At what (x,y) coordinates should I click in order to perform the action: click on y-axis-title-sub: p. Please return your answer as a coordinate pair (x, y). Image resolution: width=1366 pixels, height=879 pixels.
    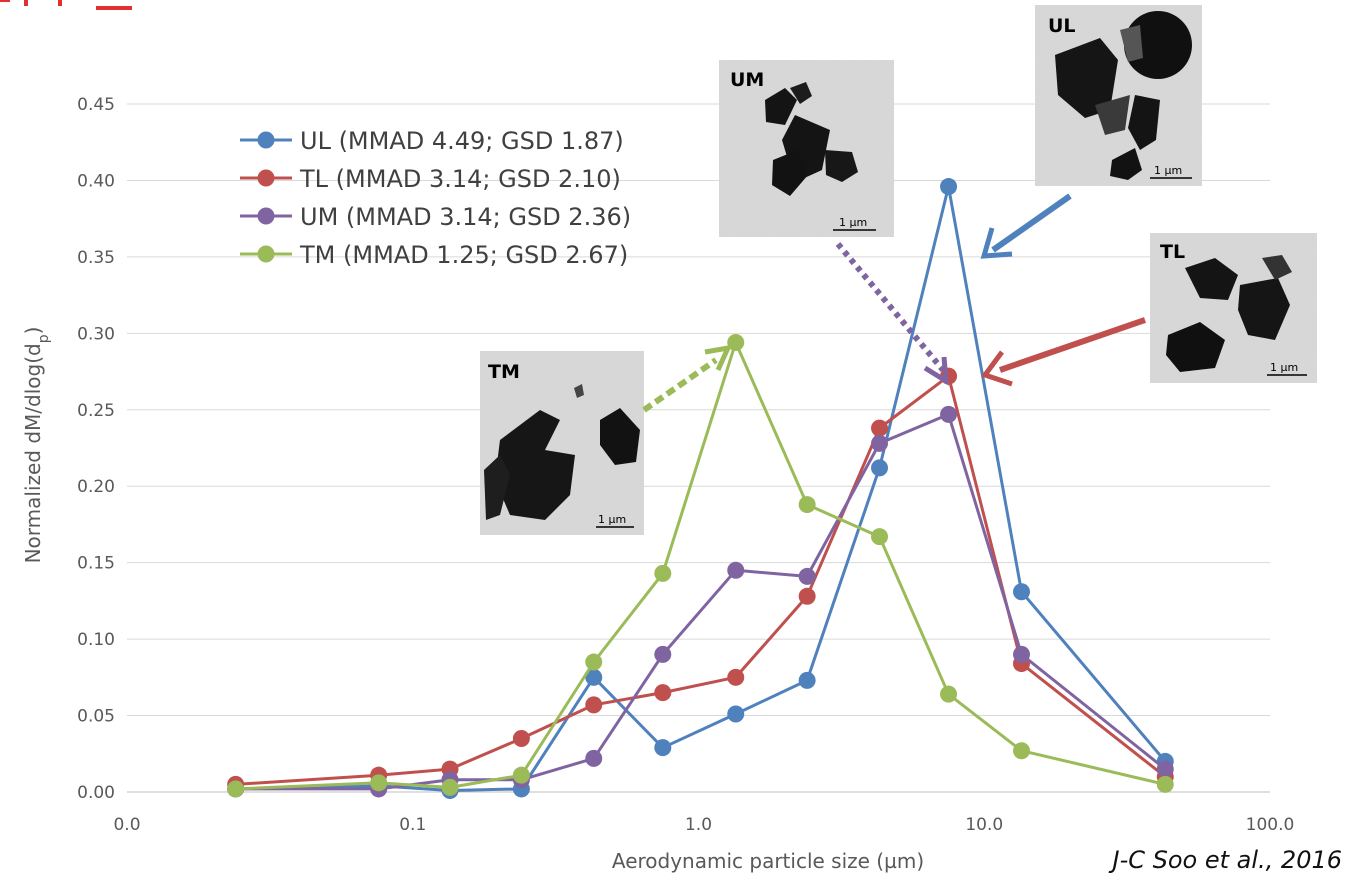
    Looking at the image, I should click on (44, 338).